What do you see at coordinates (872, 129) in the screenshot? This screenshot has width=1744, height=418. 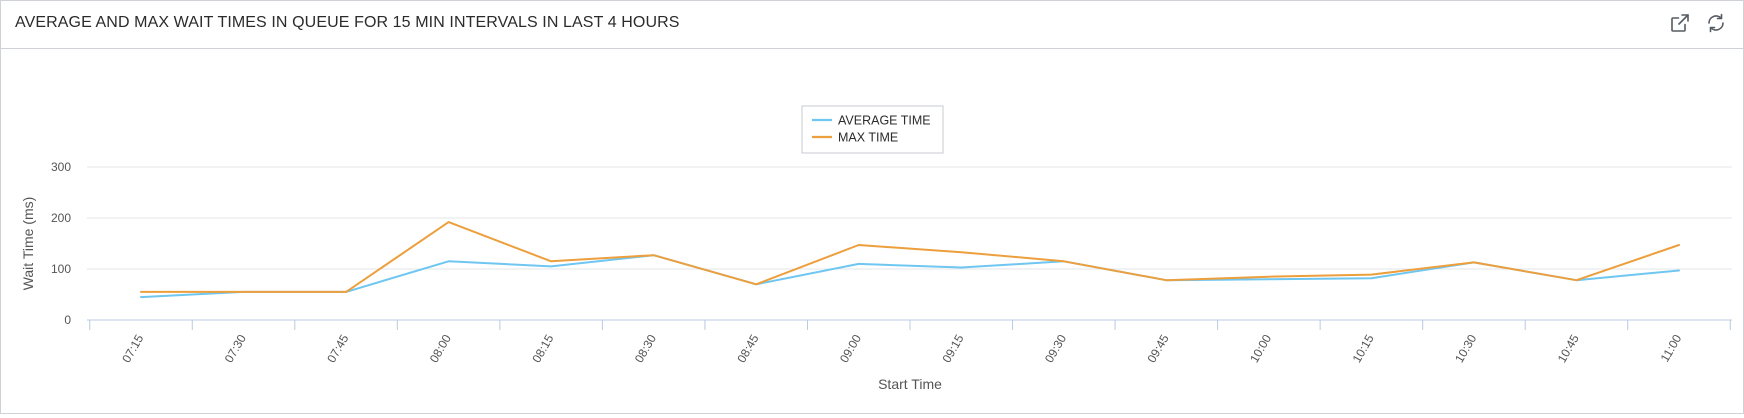 I see `legend-box` at bounding box center [872, 129].